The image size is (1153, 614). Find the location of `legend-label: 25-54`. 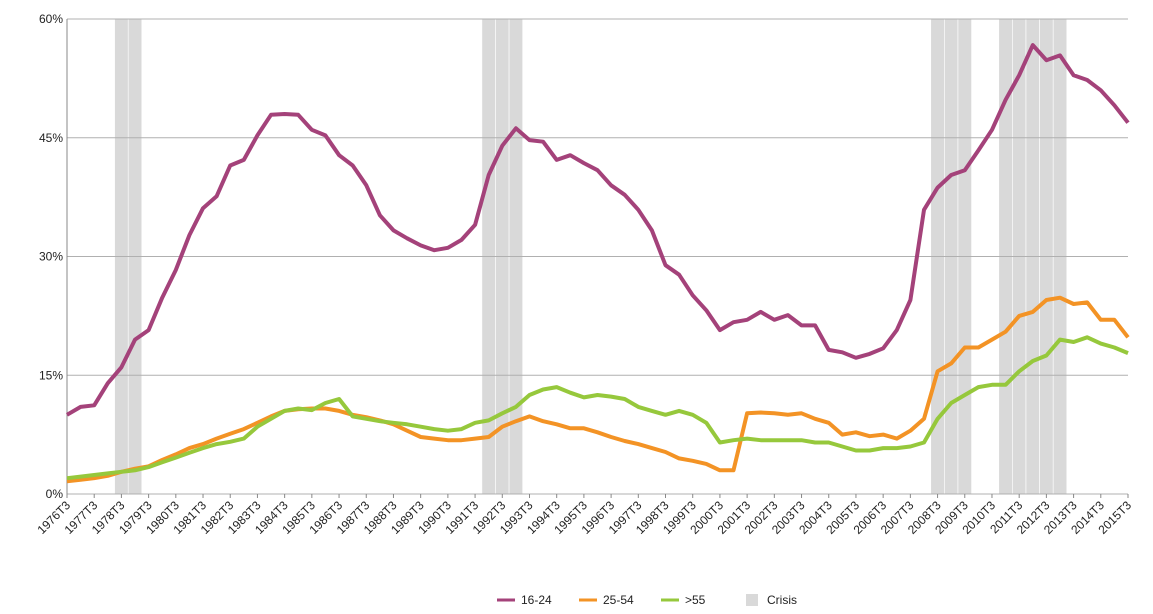

legend-label: 25-54 is located at coordinates (618, 600).